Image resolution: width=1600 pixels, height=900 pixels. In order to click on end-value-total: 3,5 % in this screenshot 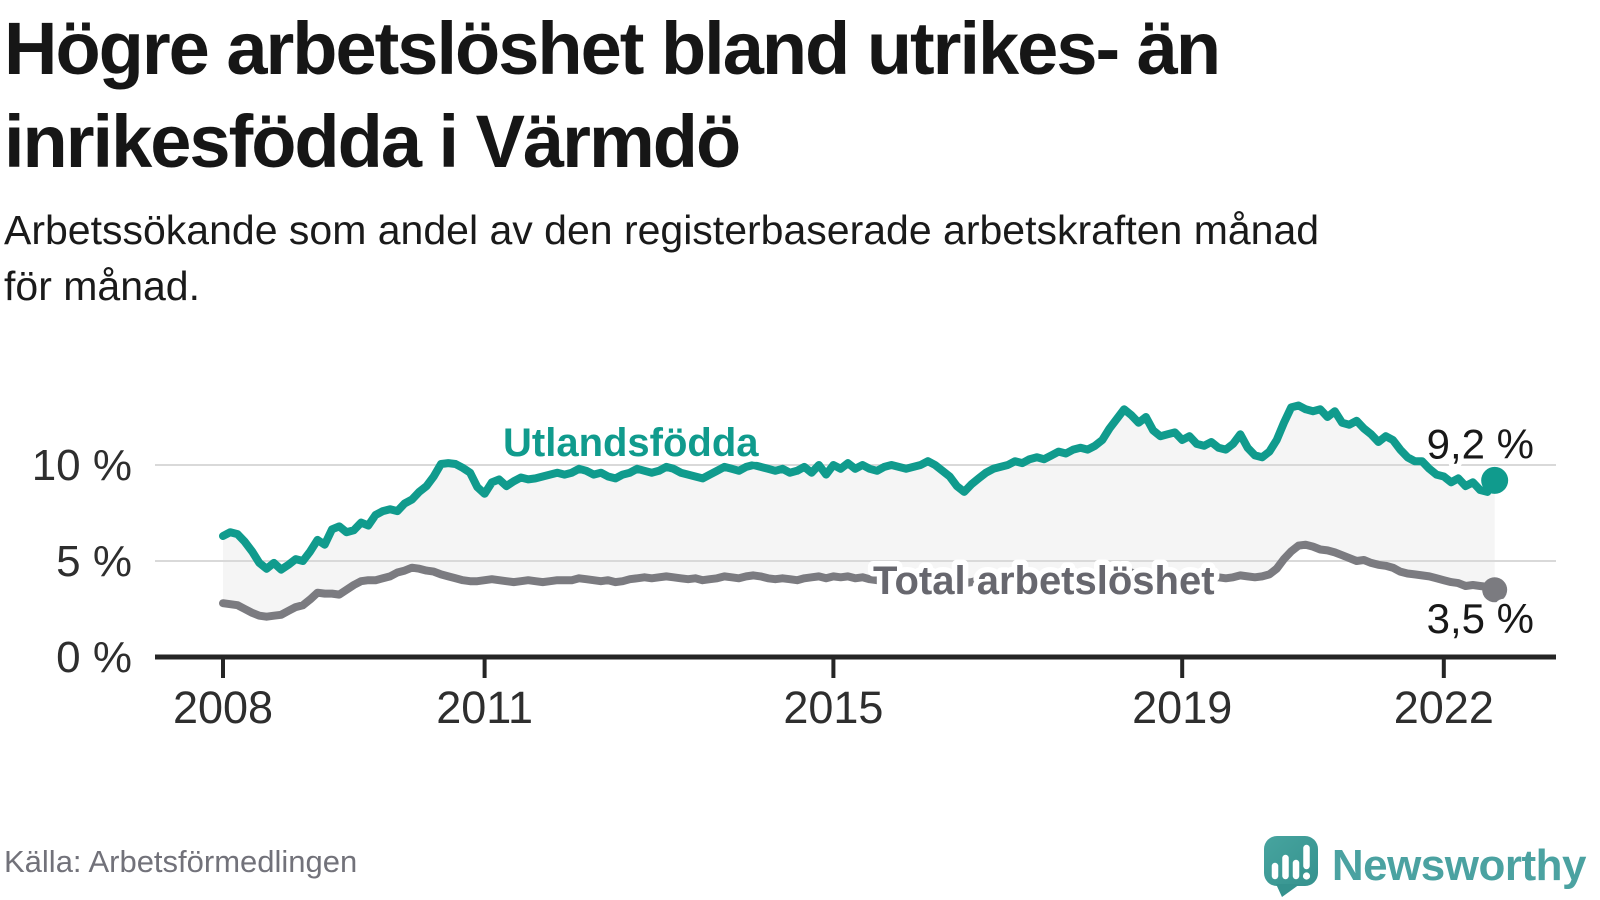, I will do `click(1480, 618)`.